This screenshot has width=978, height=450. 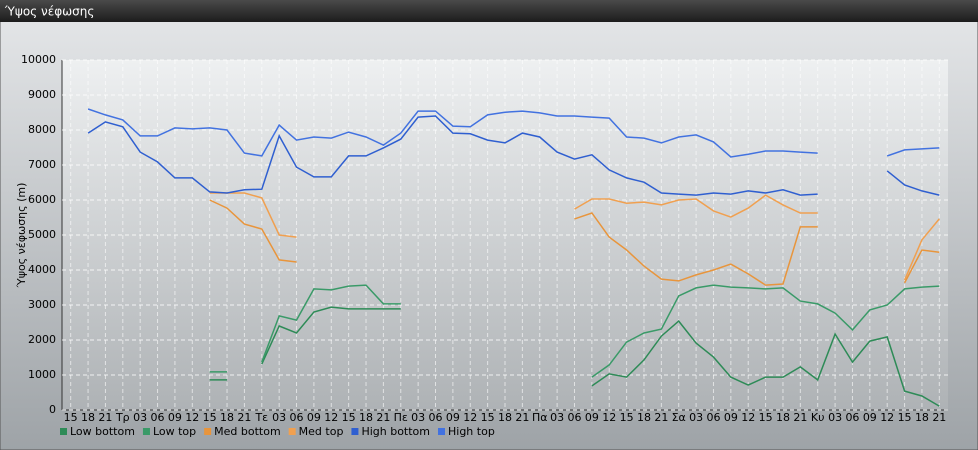 What do you see at coordinates (174, 431) in the screenshot?
I see `legend-label: Low top` at bounding box center [174, 431].